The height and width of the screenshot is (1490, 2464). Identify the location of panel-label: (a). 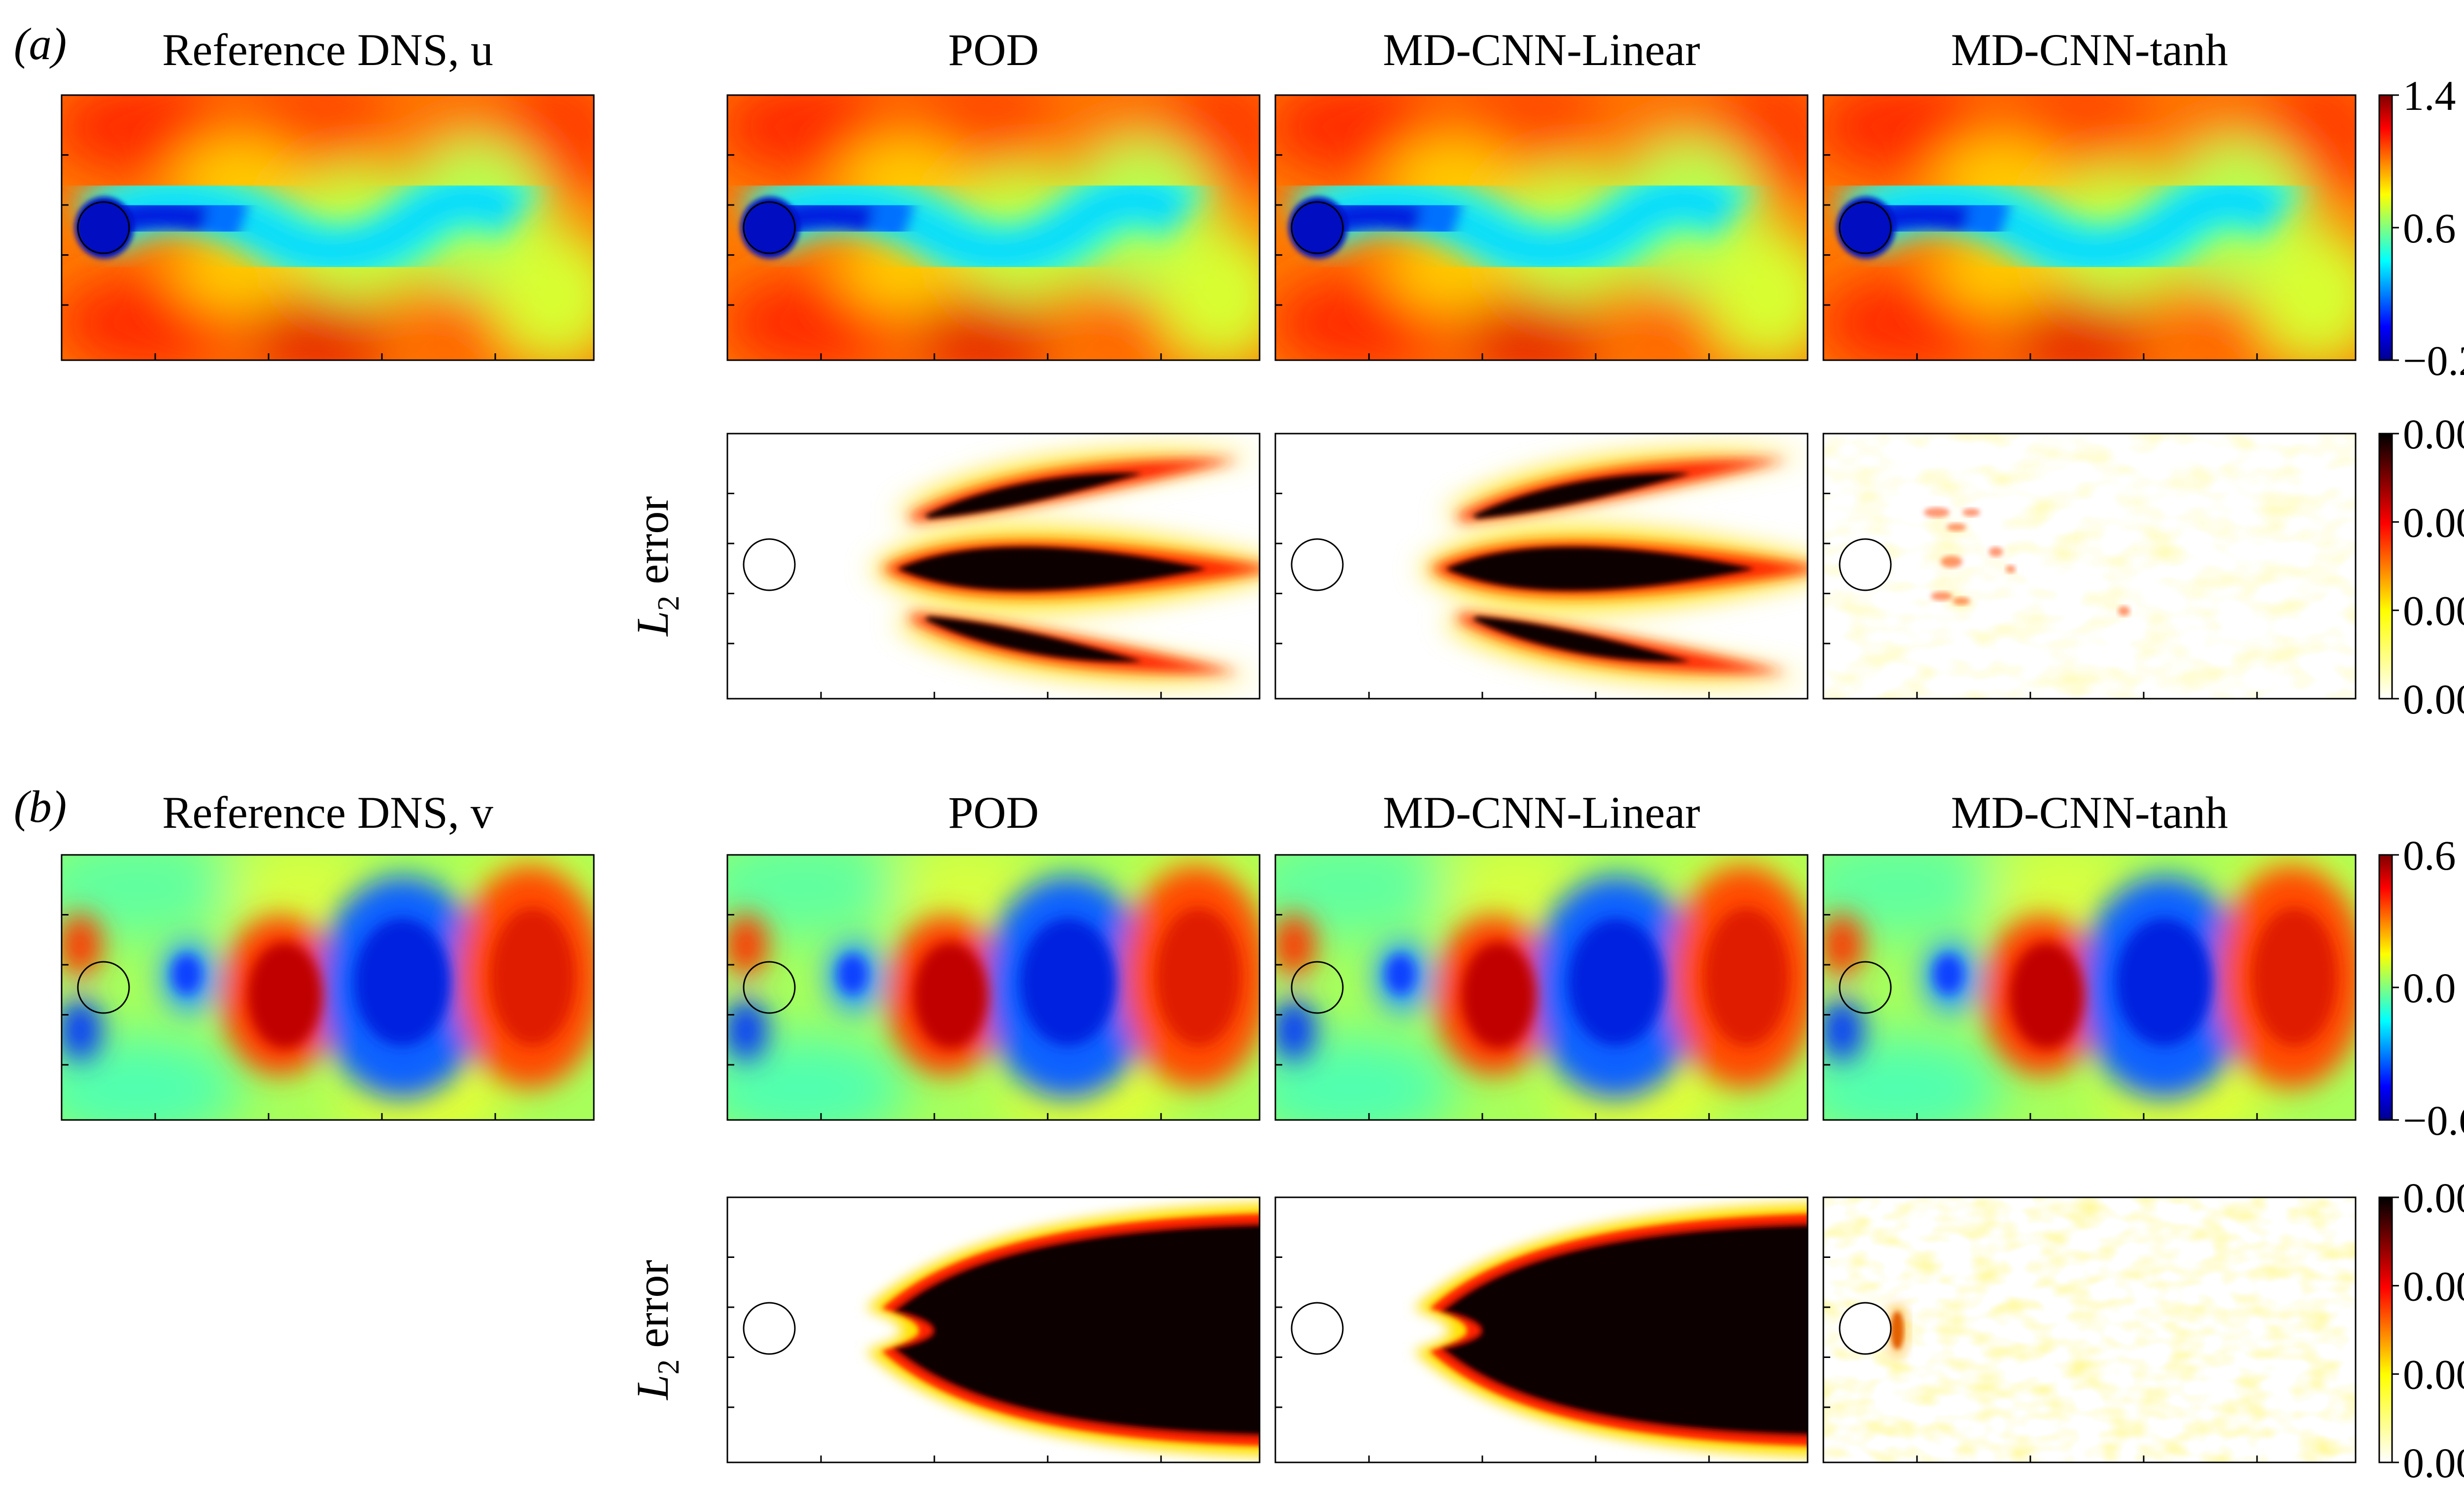
(40, 44).